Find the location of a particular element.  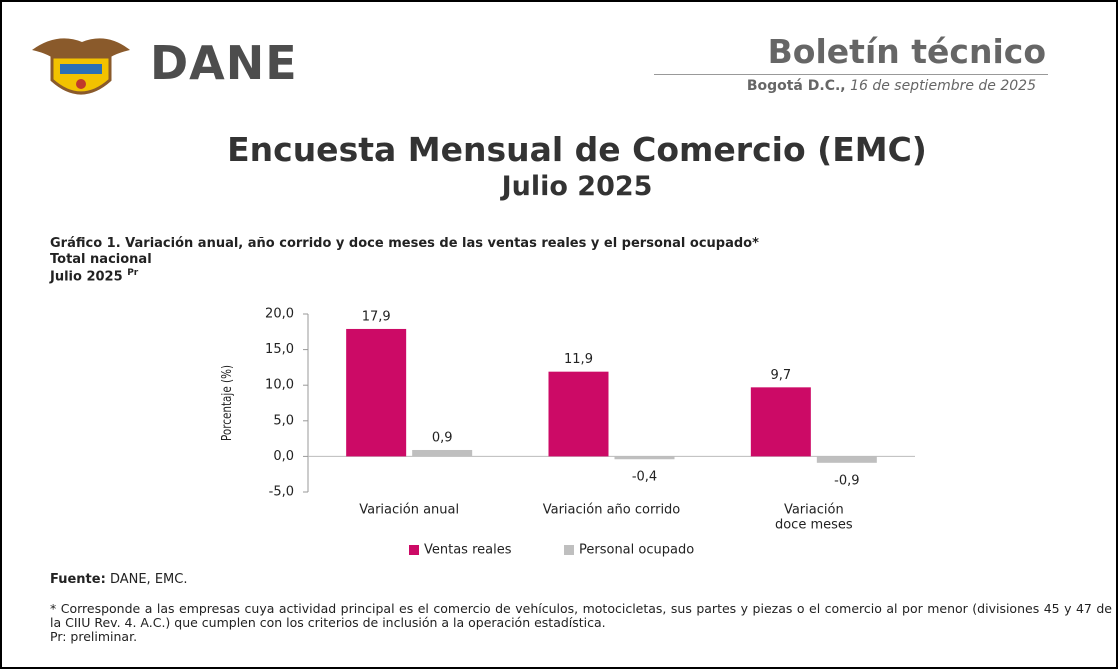

value-label: -0,4 is located at coordinates (644, 477).